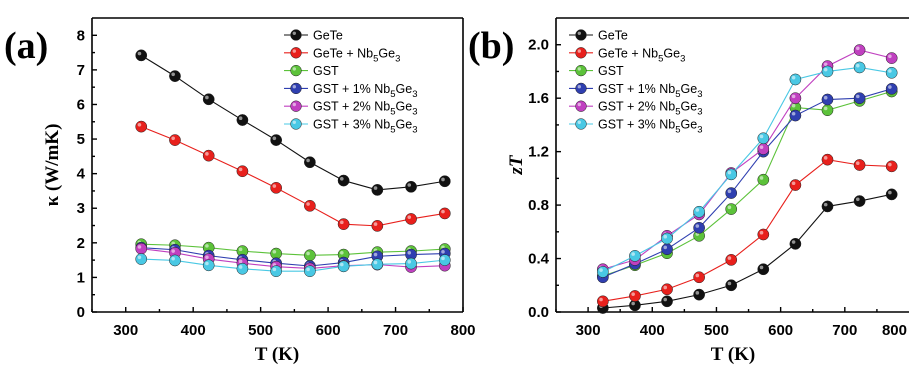 The width and height of the screenshot is (909, 369). I want to click on y-tick-label: 4, so click(81, 174).